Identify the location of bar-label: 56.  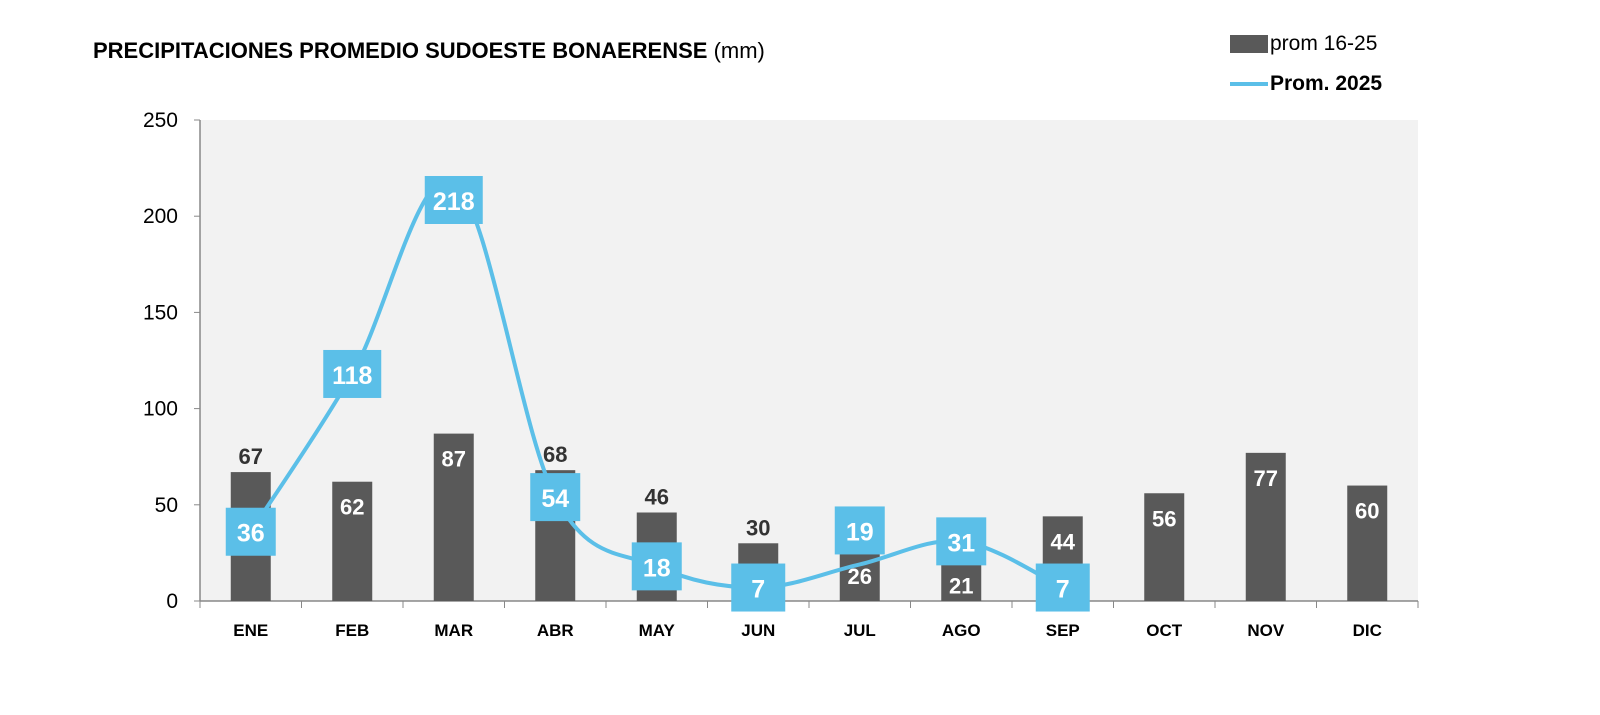
(1164, 518).